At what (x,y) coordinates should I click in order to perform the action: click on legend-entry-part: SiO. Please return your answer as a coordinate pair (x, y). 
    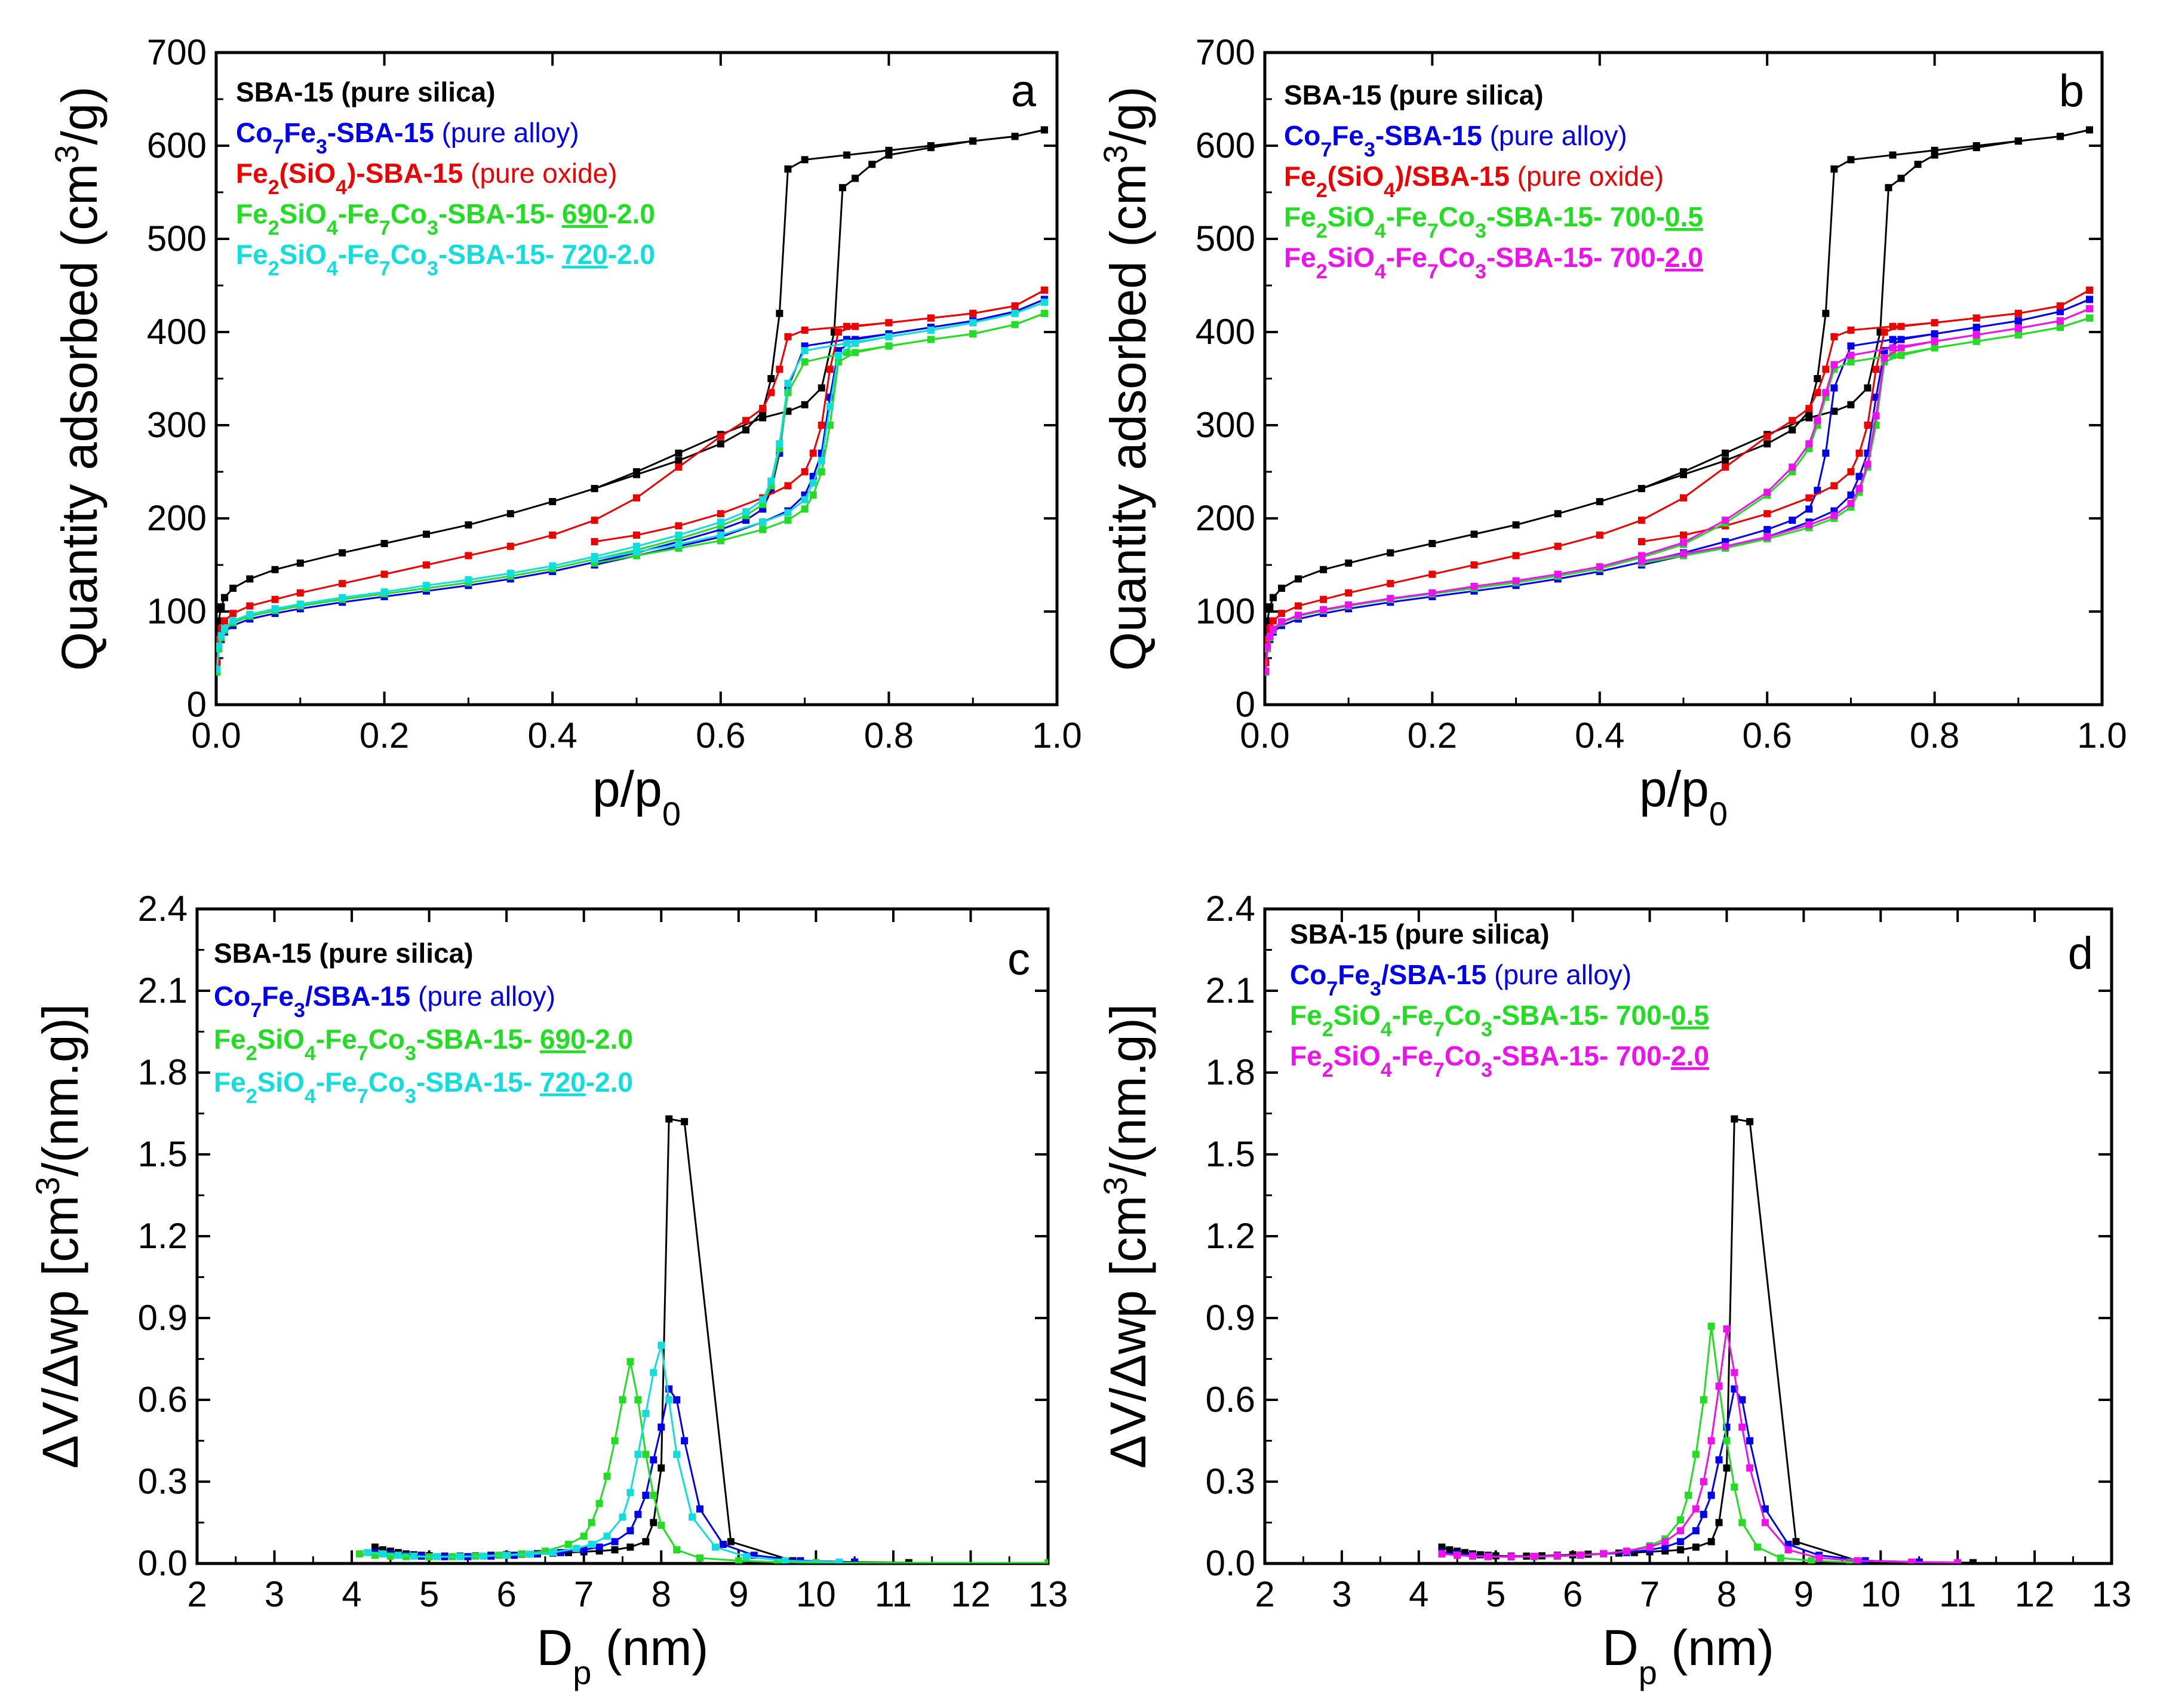
    Looking at the image, I should click on (281, 1039).